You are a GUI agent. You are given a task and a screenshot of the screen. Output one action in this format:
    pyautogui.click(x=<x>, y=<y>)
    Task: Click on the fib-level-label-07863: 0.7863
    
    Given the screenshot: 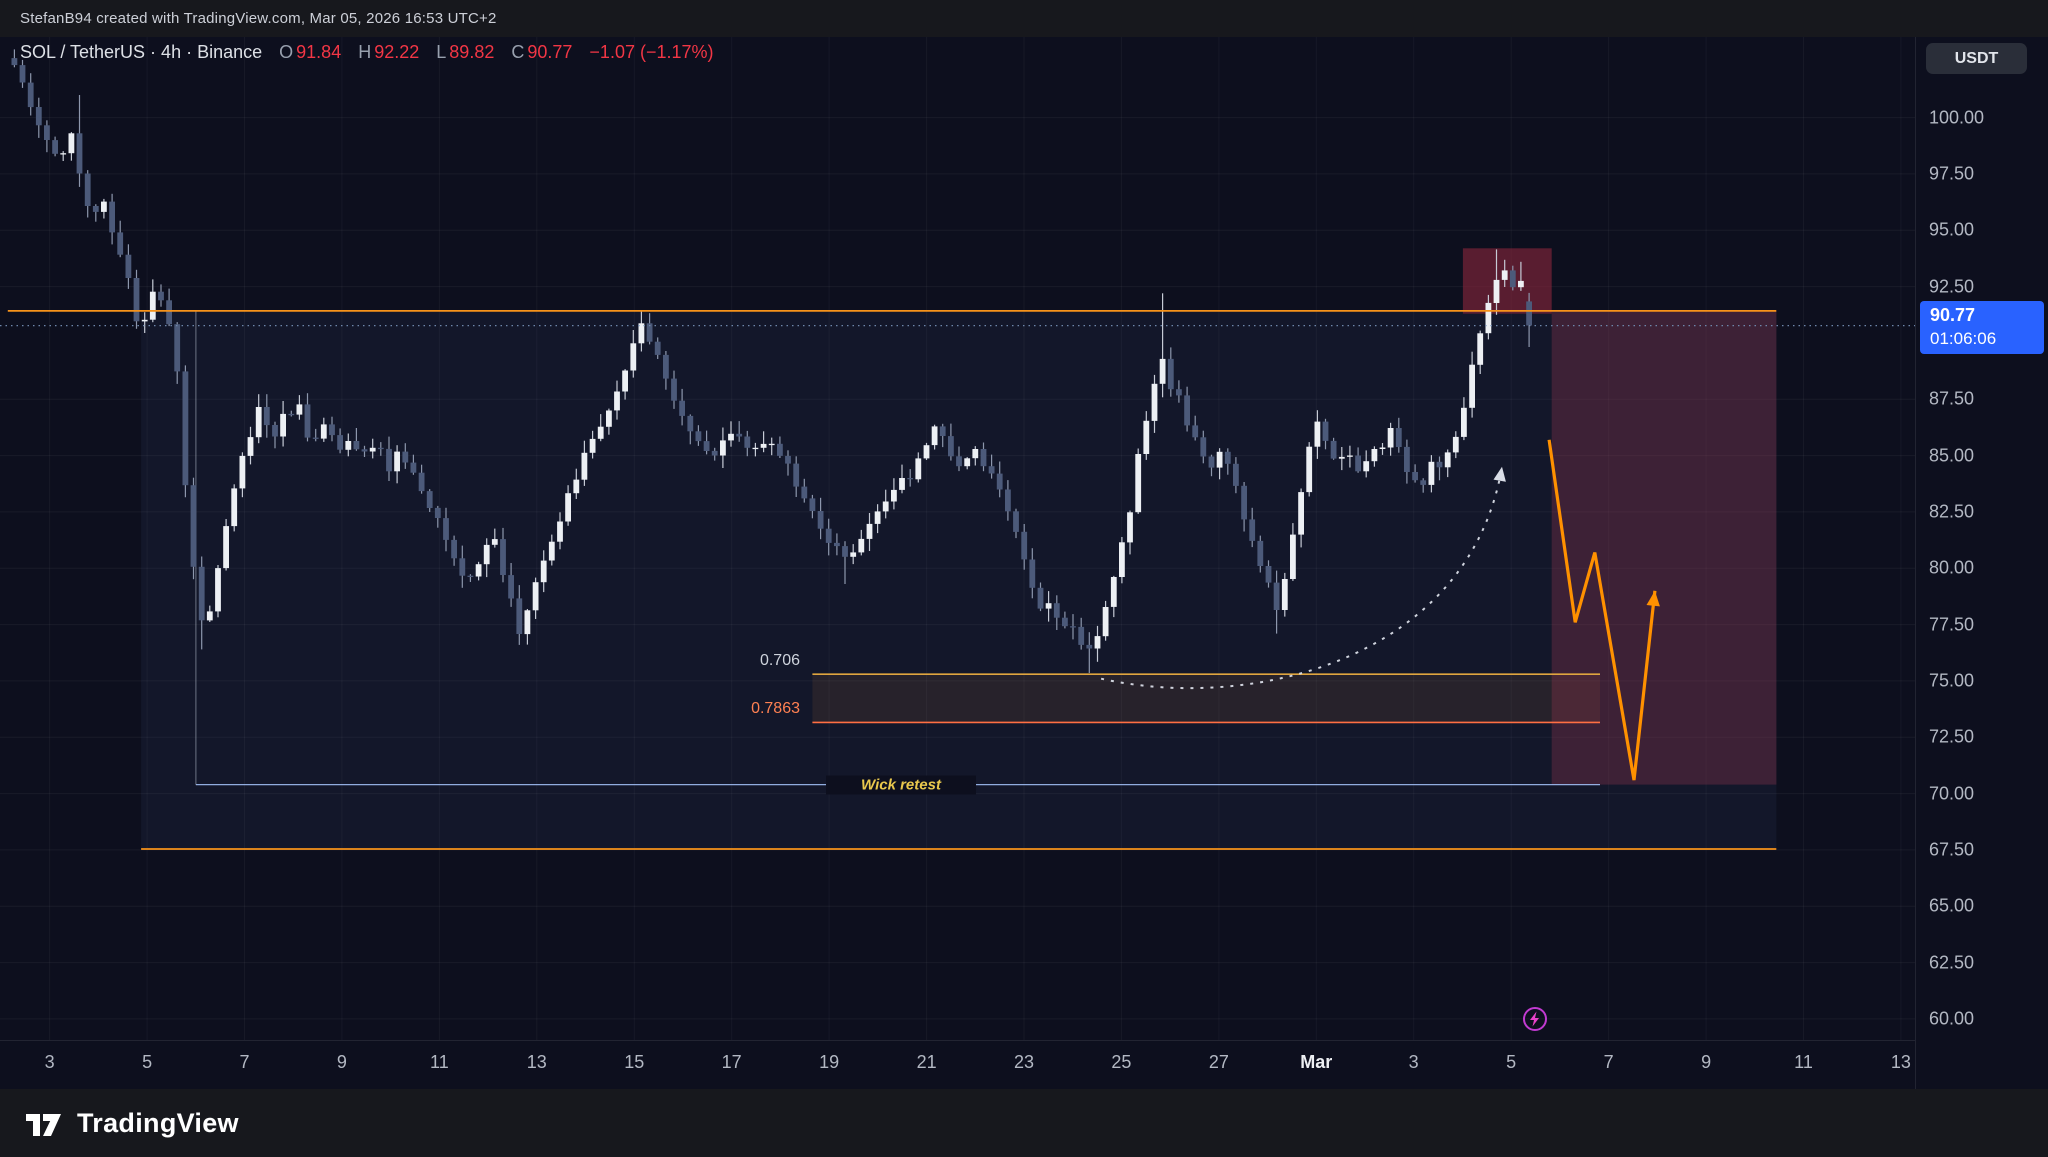 What is the action you would take?
    pyautogui.click(x=775, y=708)
    